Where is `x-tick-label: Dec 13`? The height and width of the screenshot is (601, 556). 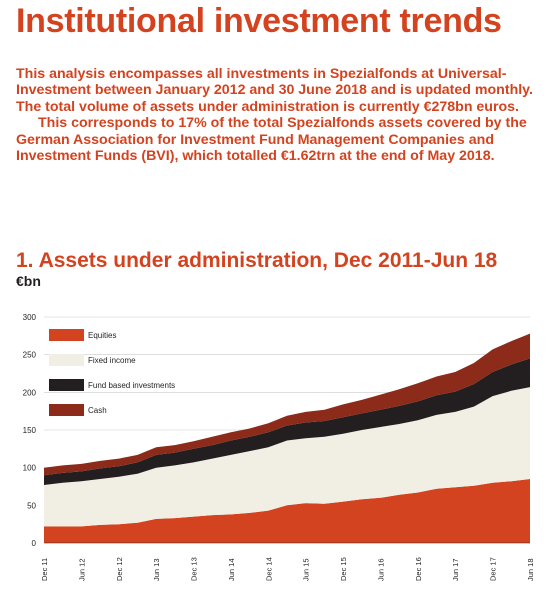
x-tick-label: Dec 13 is located at coordinates (194, 569).